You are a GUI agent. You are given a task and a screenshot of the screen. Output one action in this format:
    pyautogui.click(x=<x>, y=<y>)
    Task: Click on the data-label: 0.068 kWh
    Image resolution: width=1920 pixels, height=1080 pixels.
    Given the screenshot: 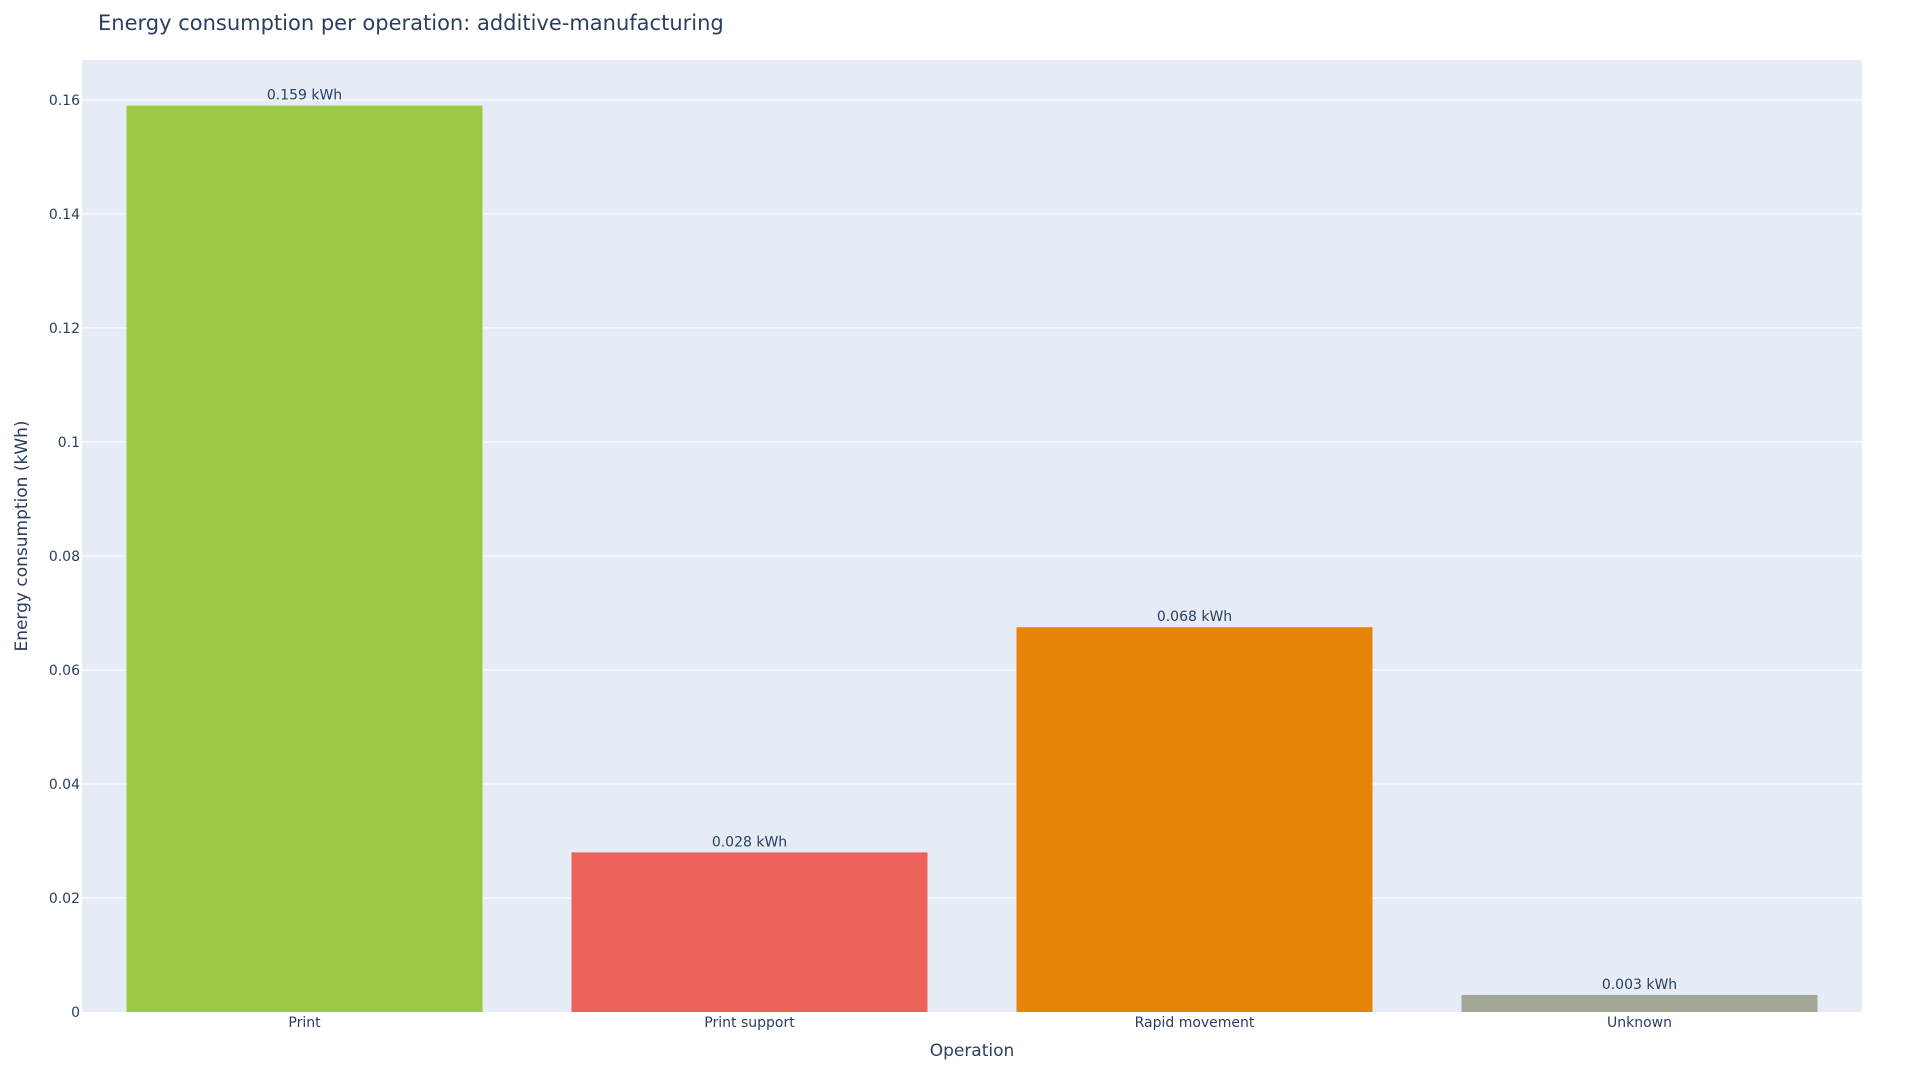 What is the action you would take?
    pyautogui.click(x=1194, y=617)
    